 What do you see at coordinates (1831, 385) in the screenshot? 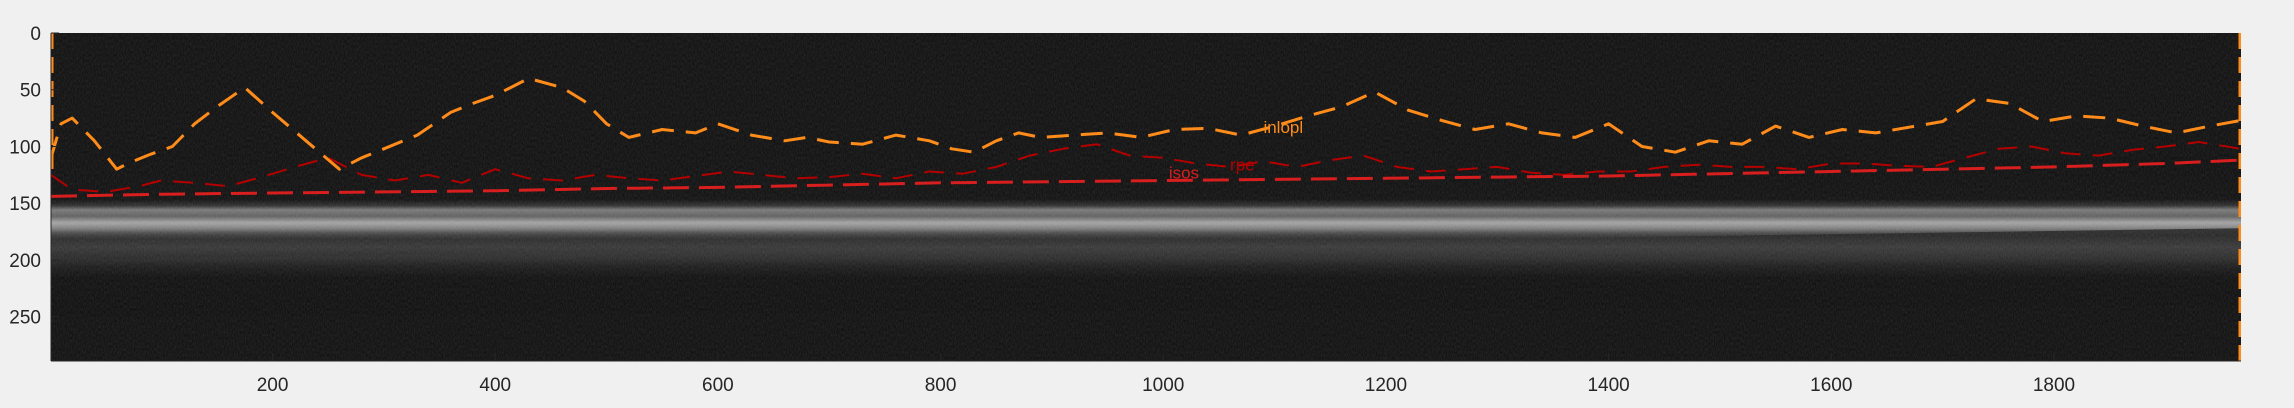
I see `x-tick-label: 1600` at bounding box center [1831, 385].